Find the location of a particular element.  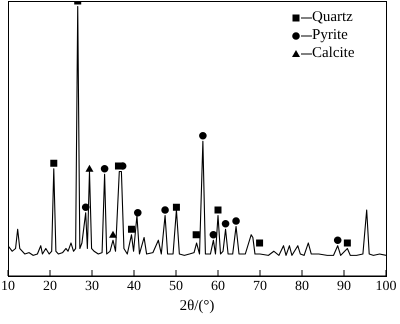

x-tick-label: 70 is located at coordinates (260, 286).